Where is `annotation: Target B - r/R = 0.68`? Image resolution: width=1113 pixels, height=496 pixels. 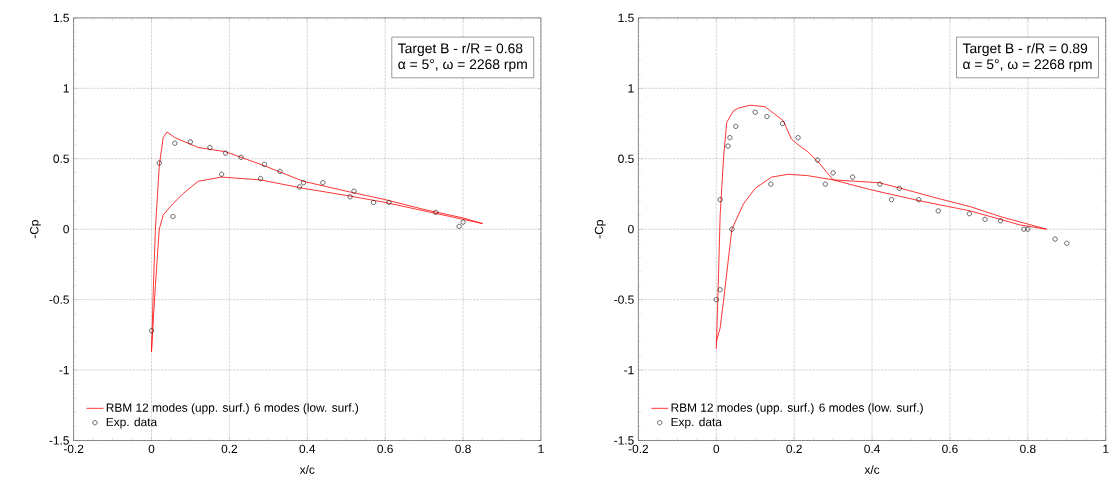
annotation: Target B - r/R = 0.68 is located at coordinates (460, 49).